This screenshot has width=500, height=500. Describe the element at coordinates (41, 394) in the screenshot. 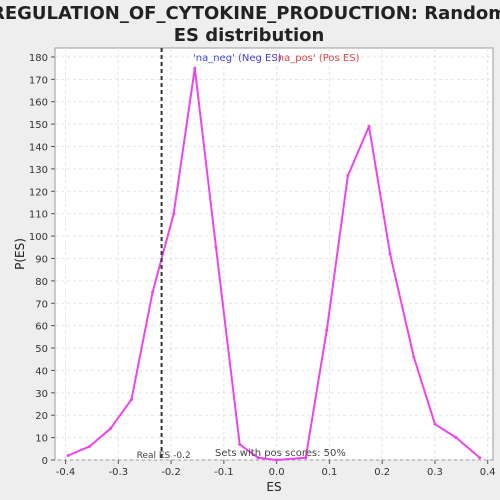

I see `y-tick-label: 30` at that location.